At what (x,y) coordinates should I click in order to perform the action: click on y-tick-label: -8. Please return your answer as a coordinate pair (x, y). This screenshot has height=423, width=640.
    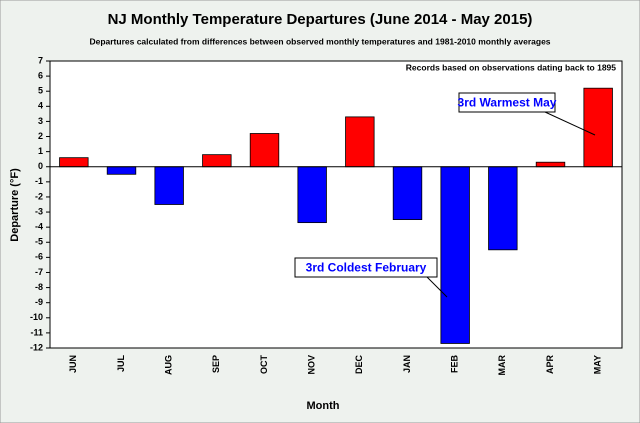
    Looking at the image, I should click on (39, 287).